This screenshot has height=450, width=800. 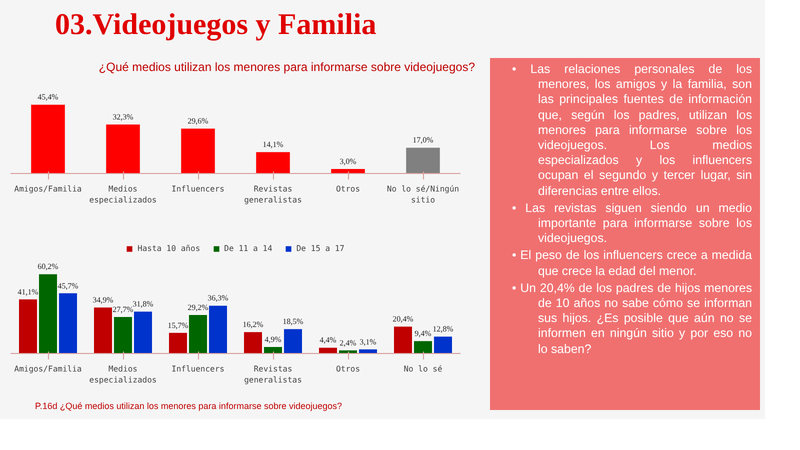 I want to click on data-label: 3,1%, so click(x=368, y=341).